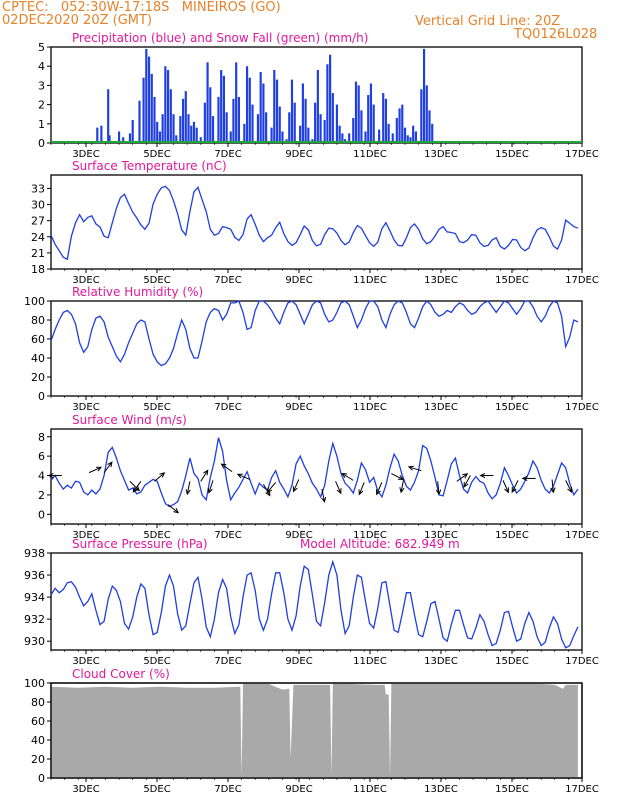  Describe the element at coordinates (314, 333) in the screenshot. I see `rh-line` at that location.